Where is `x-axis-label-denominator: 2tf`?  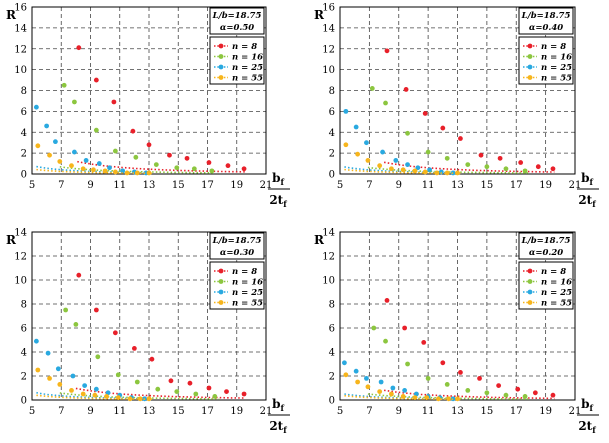
x-axis-label-denominator: 2tf is located at coordinates (587, 201).